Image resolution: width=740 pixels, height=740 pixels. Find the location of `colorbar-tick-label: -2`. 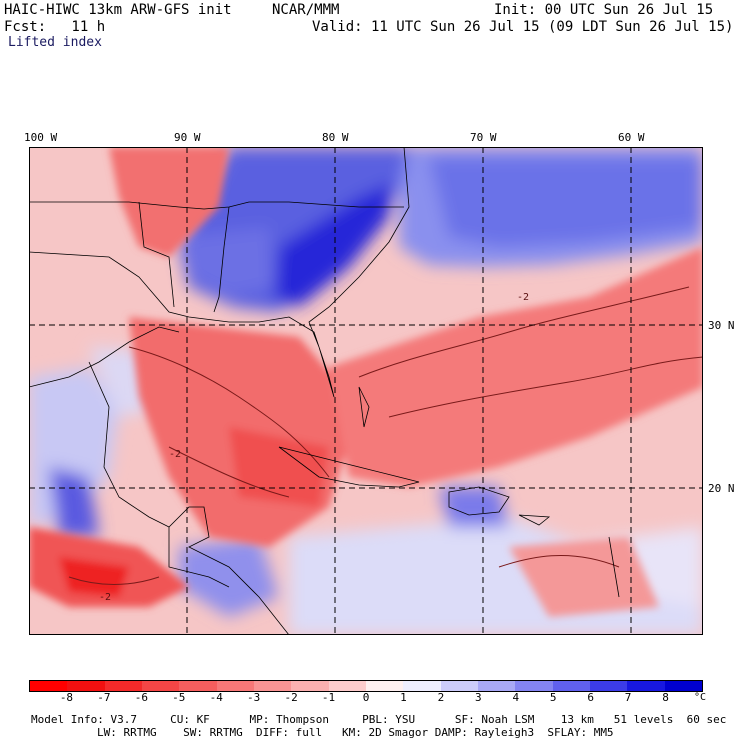

colorbar-tick-label: -2 is located at coordinates (291, 697).